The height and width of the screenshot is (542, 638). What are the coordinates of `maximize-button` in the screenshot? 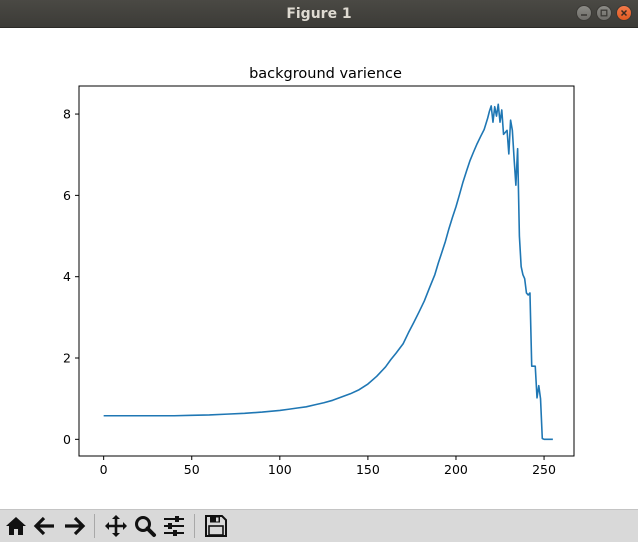 It's located at (604, 13).